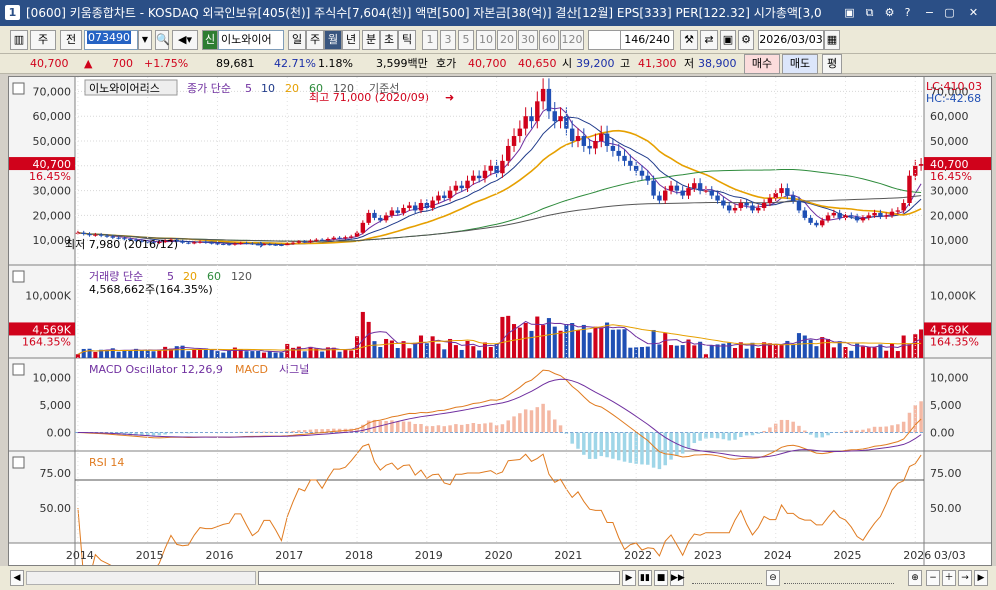 The width and height of the screenshot is (996, 590). I want to click on scroll-track, so click(141, 578).